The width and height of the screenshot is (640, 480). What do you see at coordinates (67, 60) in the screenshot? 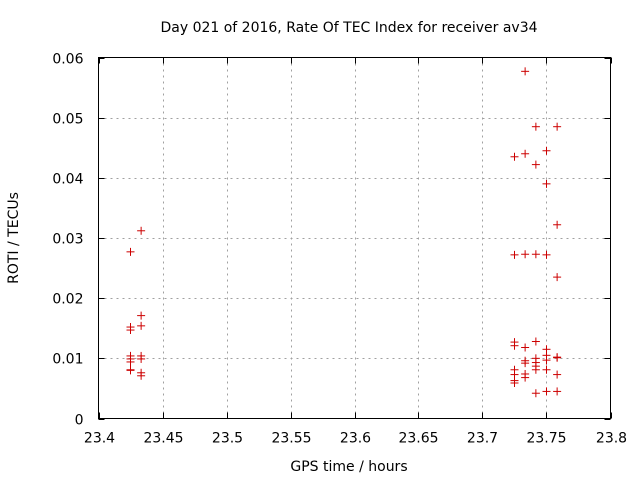
I see `y-tick-label: 0.06` at bounding box center [67, 60].